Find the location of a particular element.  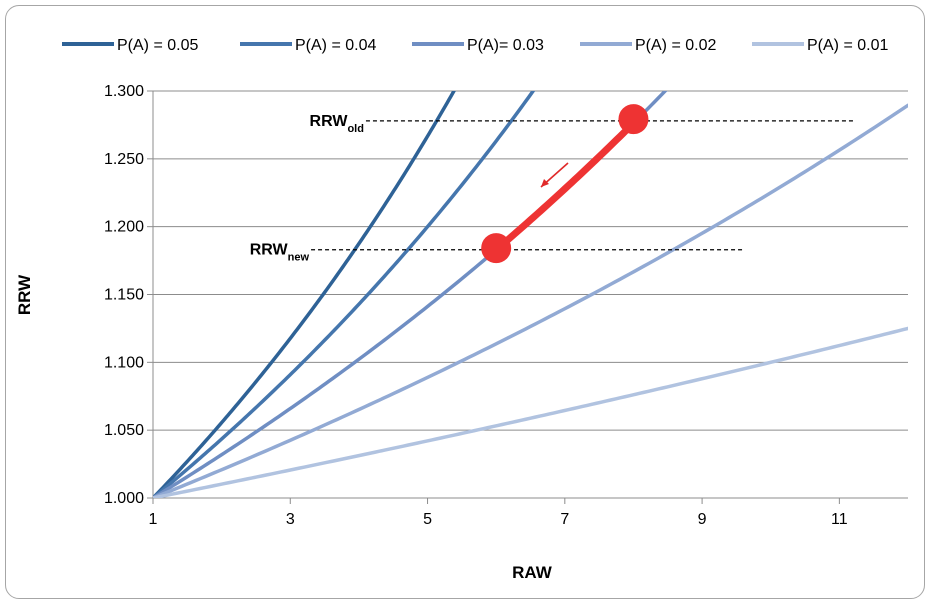

y-tick-label: 1.300 is located at coordinates (124, 91).